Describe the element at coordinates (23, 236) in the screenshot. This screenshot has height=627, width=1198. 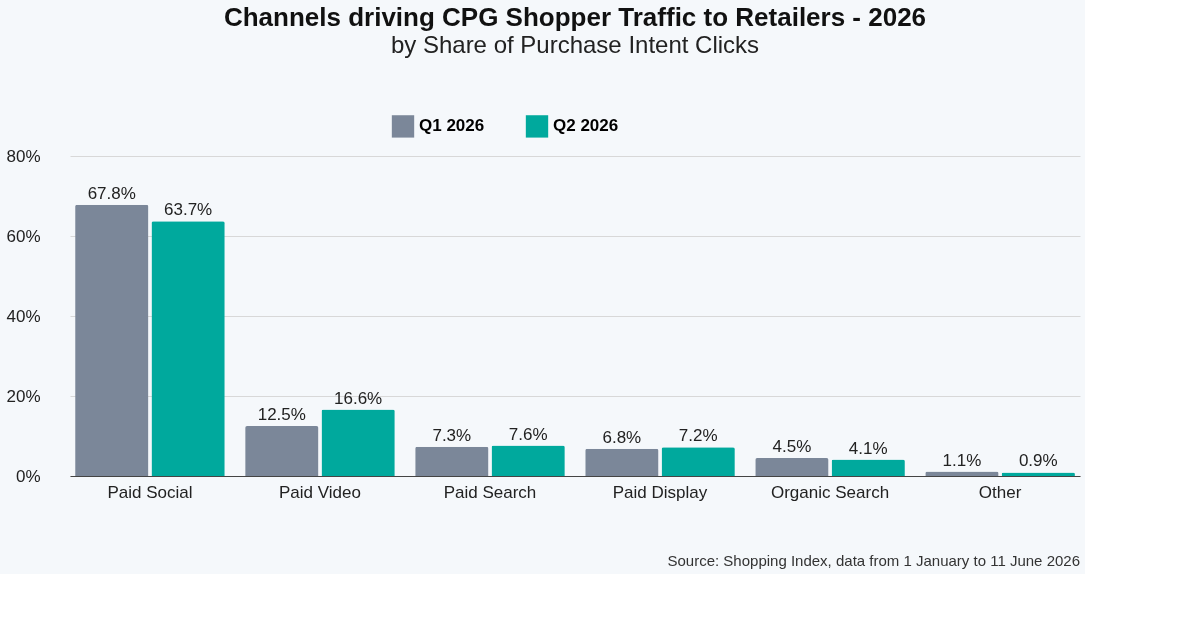
I see `y-tick-label: 60%` at that location.